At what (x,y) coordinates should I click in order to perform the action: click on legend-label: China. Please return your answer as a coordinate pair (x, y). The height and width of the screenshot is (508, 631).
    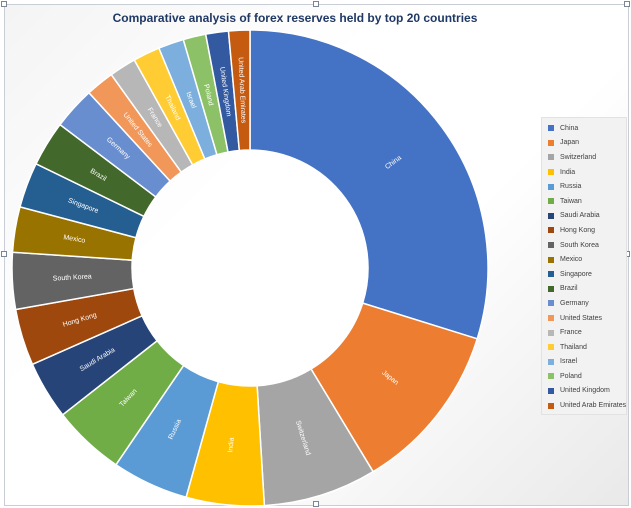
    Looking at the image, I should click on (569, 128).